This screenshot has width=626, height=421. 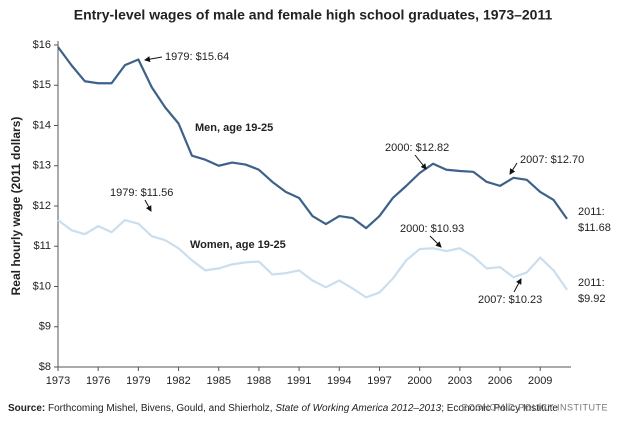 I want to click on source-tail: ; Economic Policy Institute, so click(x=499, y=408).